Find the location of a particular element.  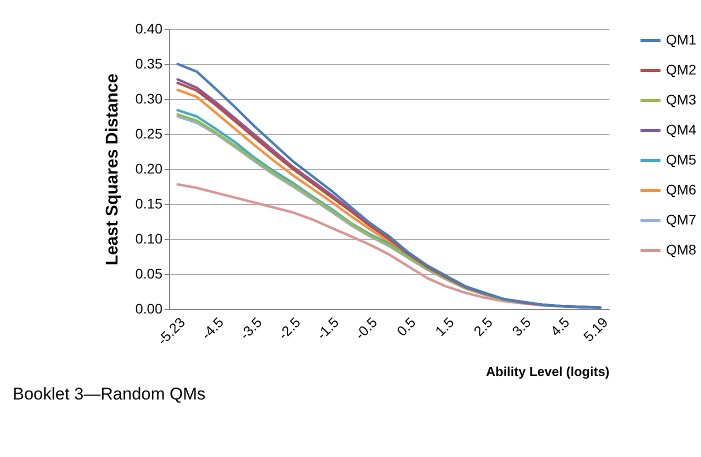

legend-label: QM1 is located at coordinates (681, 40).